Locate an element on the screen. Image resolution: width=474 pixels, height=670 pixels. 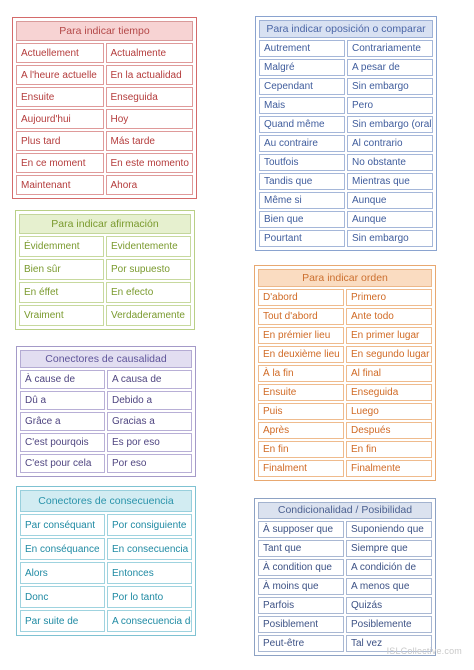
table-row: Mais Pero is located at coordinates (346, 105).